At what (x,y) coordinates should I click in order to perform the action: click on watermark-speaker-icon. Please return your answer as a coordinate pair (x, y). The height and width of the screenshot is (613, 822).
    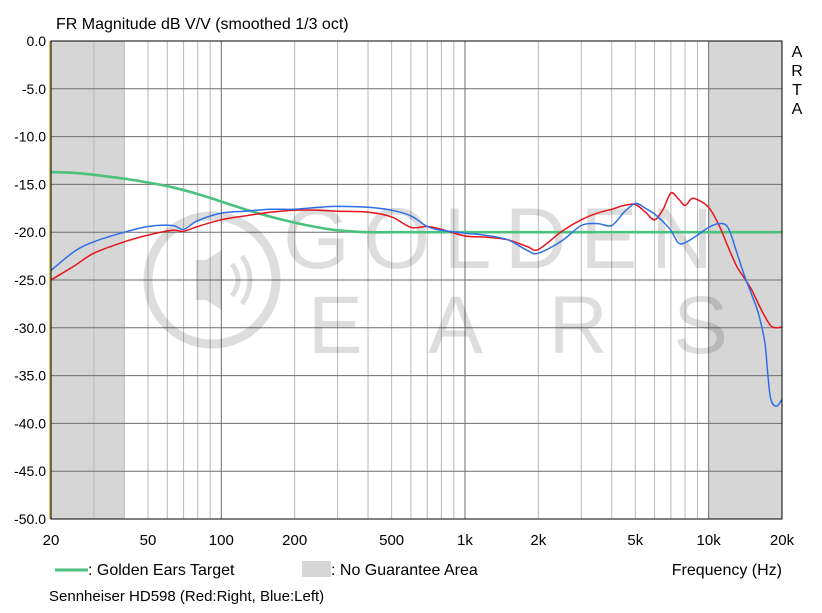
    Looking at the image, I should click on (209, 280).